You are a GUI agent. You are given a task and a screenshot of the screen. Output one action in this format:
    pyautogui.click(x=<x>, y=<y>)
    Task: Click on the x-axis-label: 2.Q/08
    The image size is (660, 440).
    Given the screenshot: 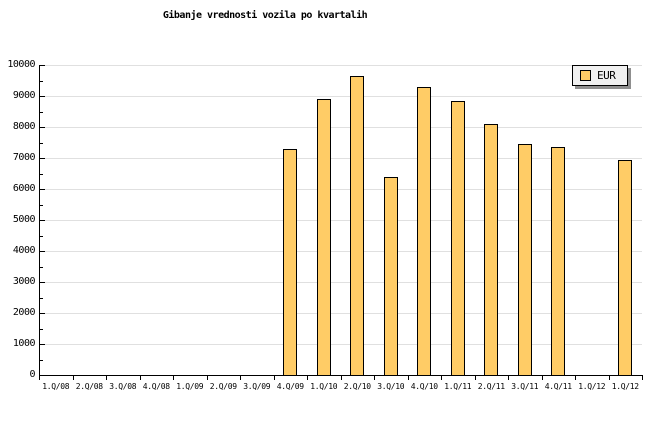 What is the action you would take?
    pyautogui.click(x=89, y=386)
    